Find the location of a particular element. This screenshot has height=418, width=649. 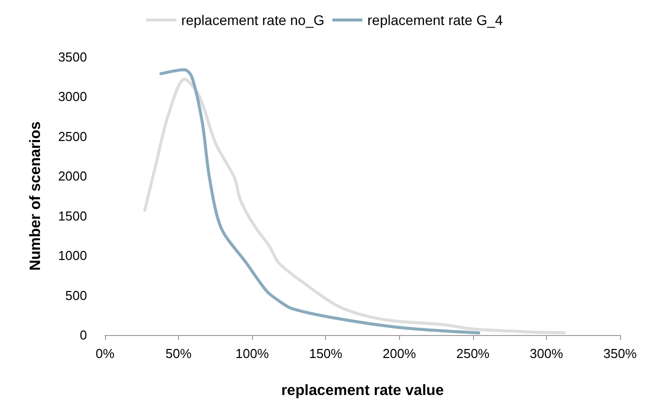

x-tick-label: 350% is located at coordinates (620, 353).